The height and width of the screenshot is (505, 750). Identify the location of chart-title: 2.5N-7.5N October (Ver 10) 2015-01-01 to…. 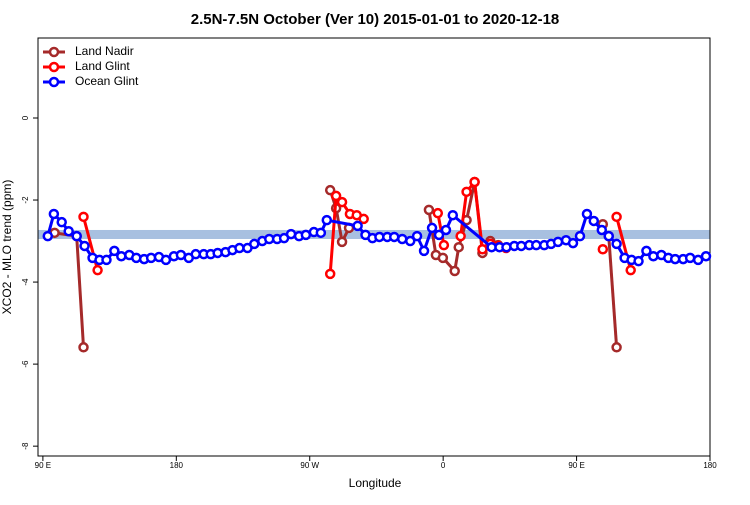
(375, 19).